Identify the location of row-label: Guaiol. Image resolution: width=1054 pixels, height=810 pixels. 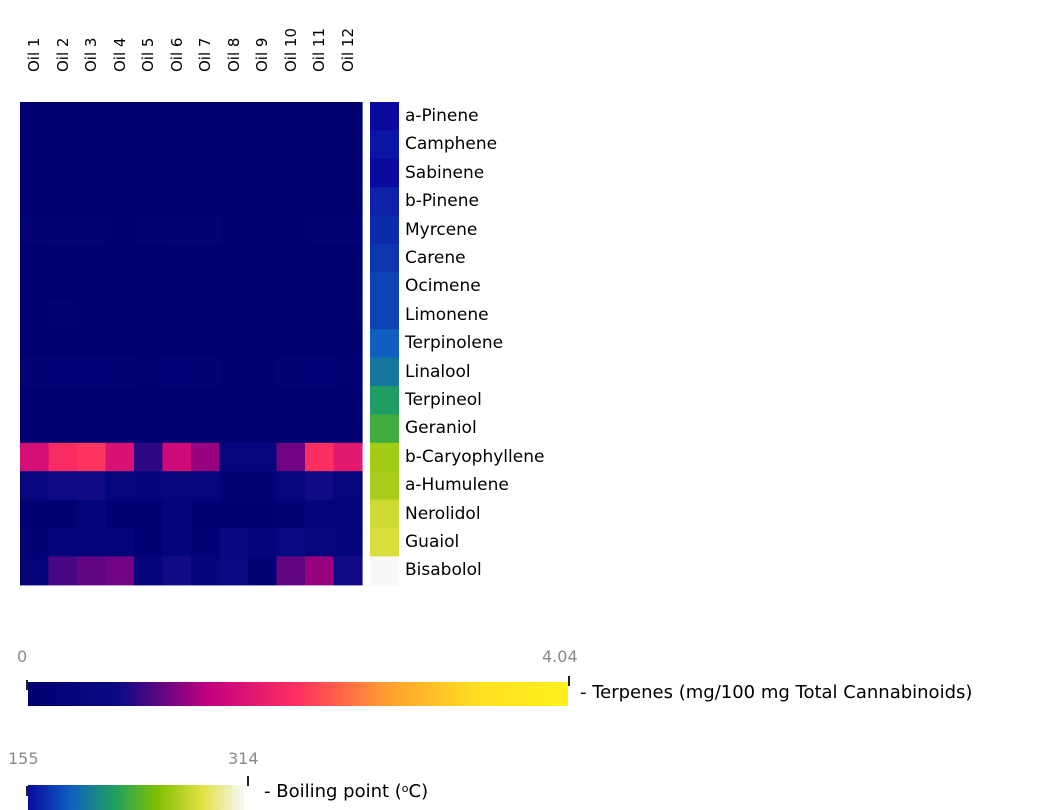
(432, 542).